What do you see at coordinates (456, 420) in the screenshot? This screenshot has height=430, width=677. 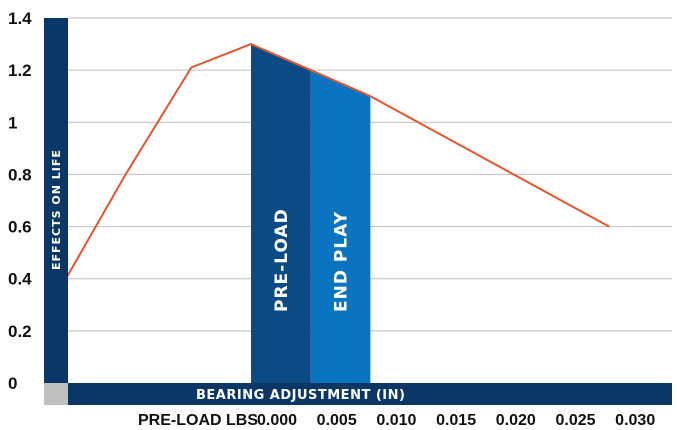 I see `x-tick-label: 0.015` at bounding box center [456, 420].